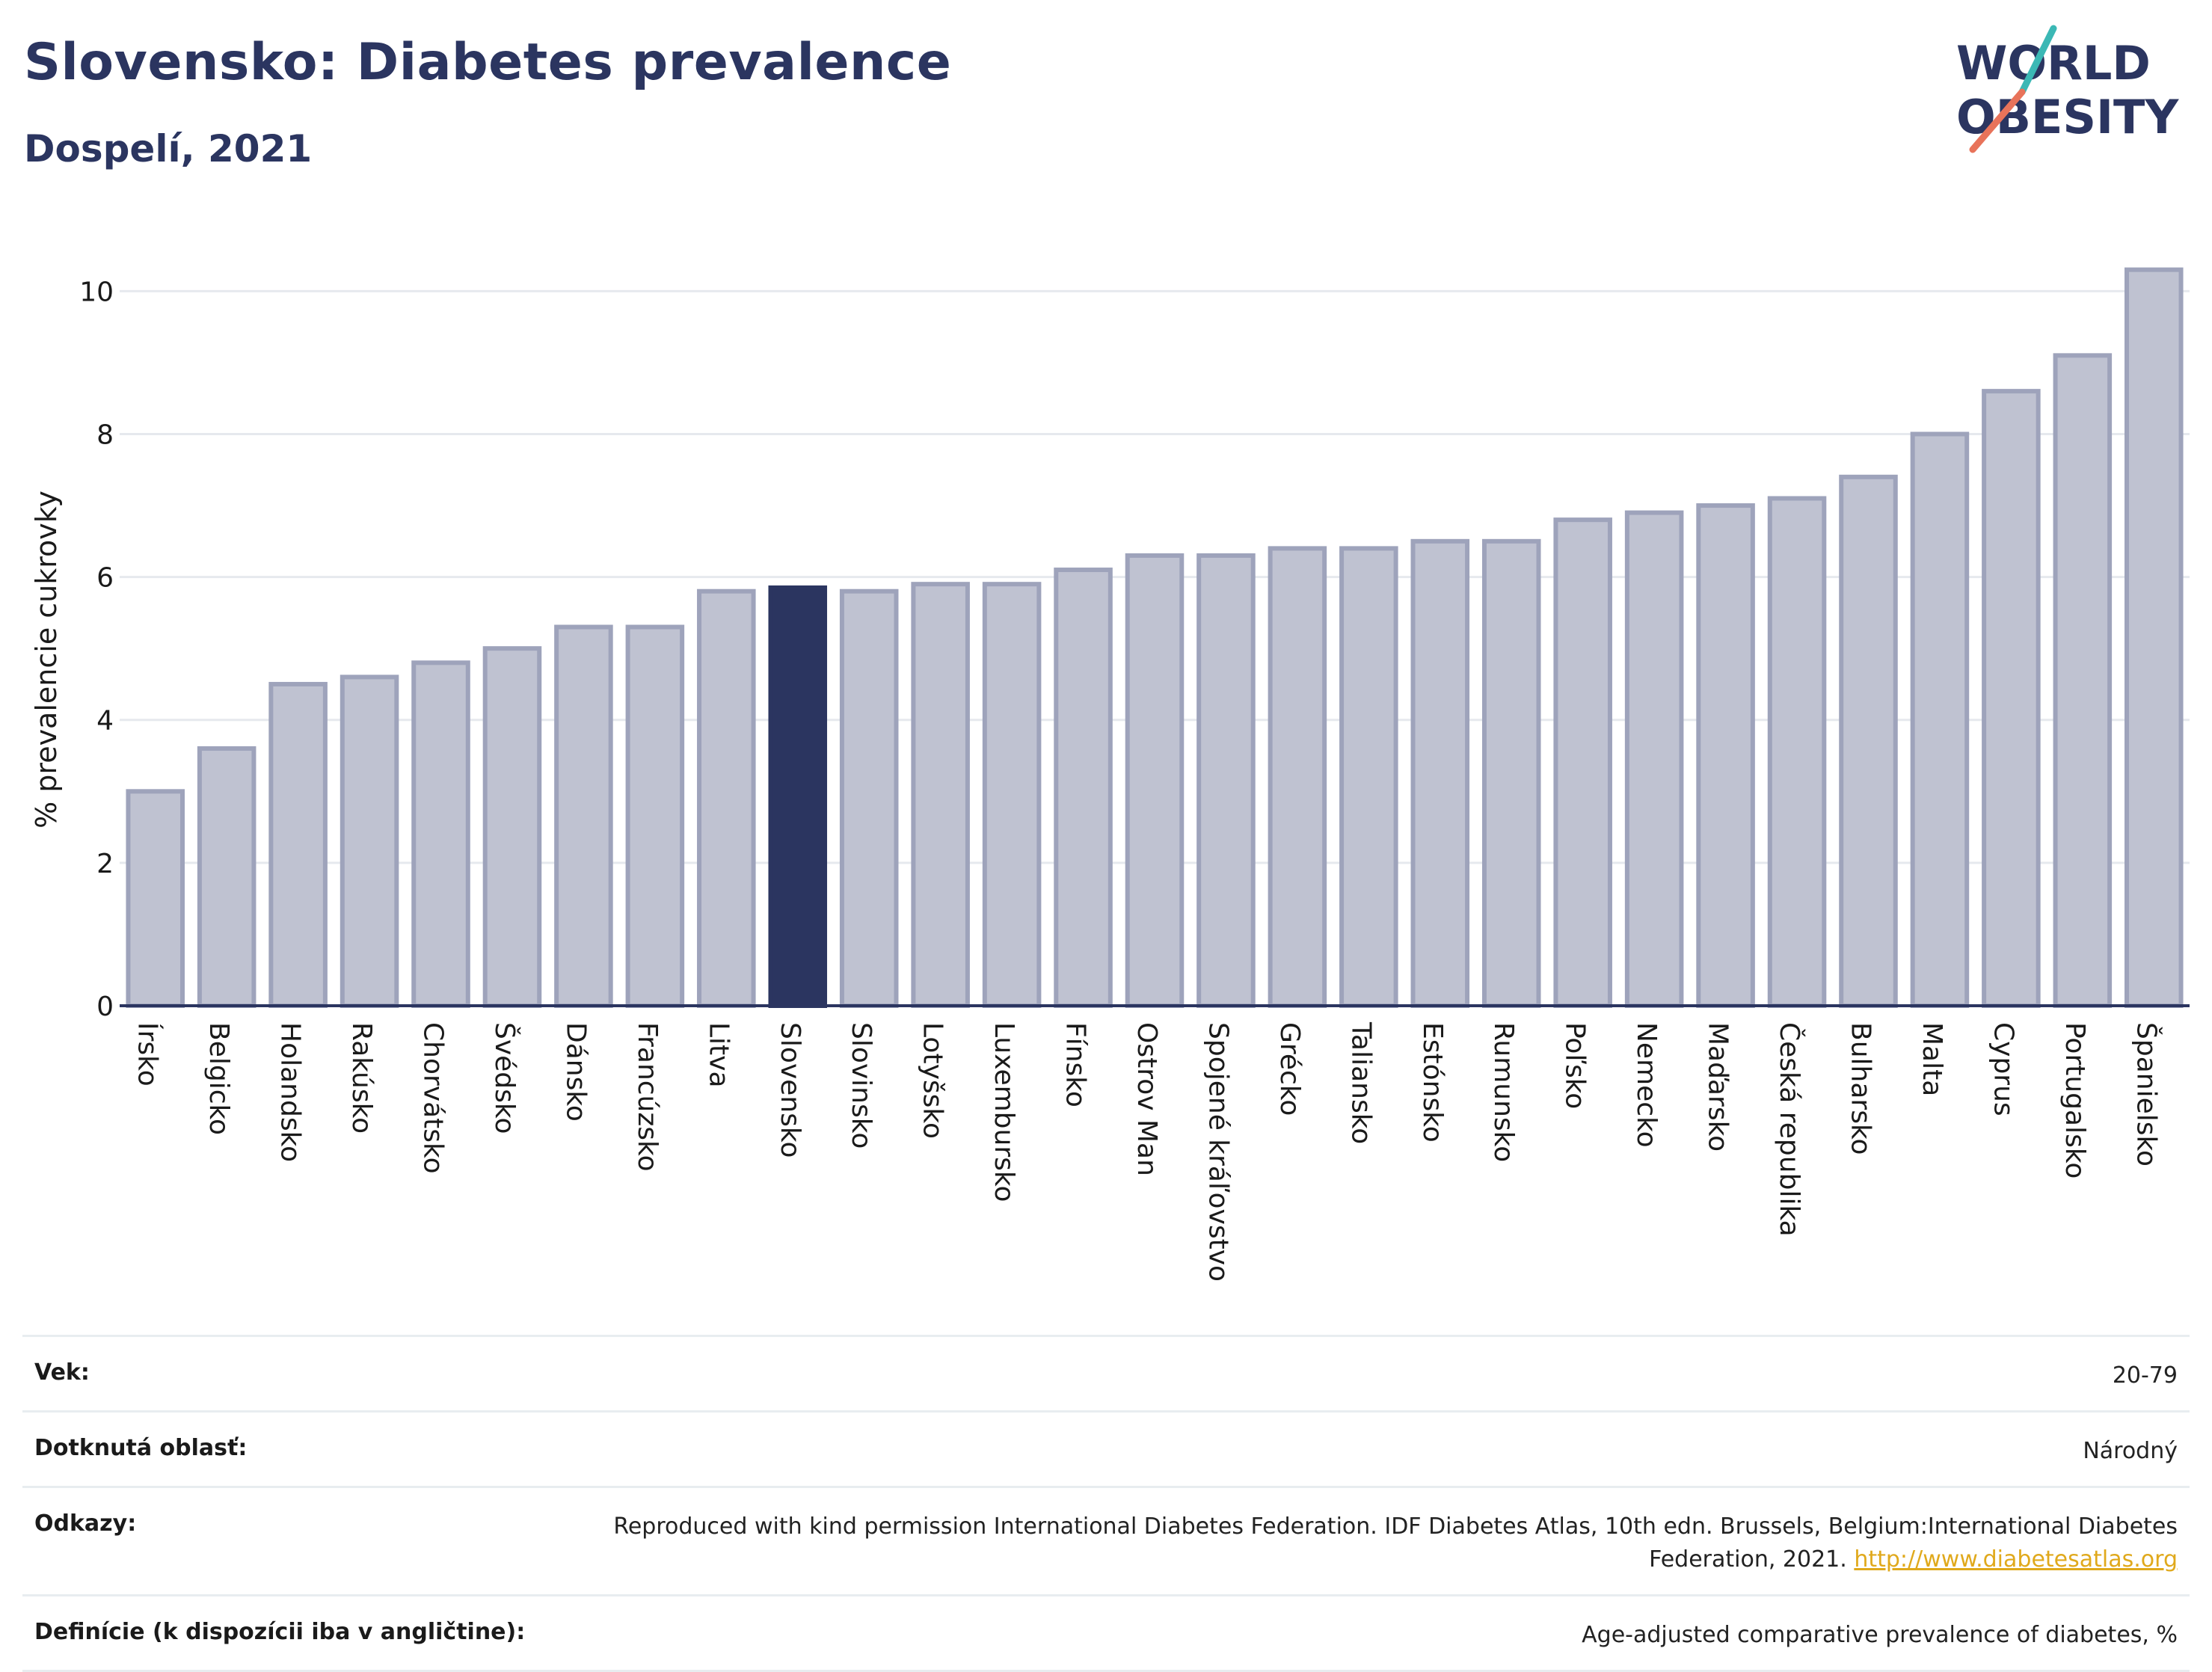  I want to click on area-label: Dotknutá oblasť:, so click(141, 1448).